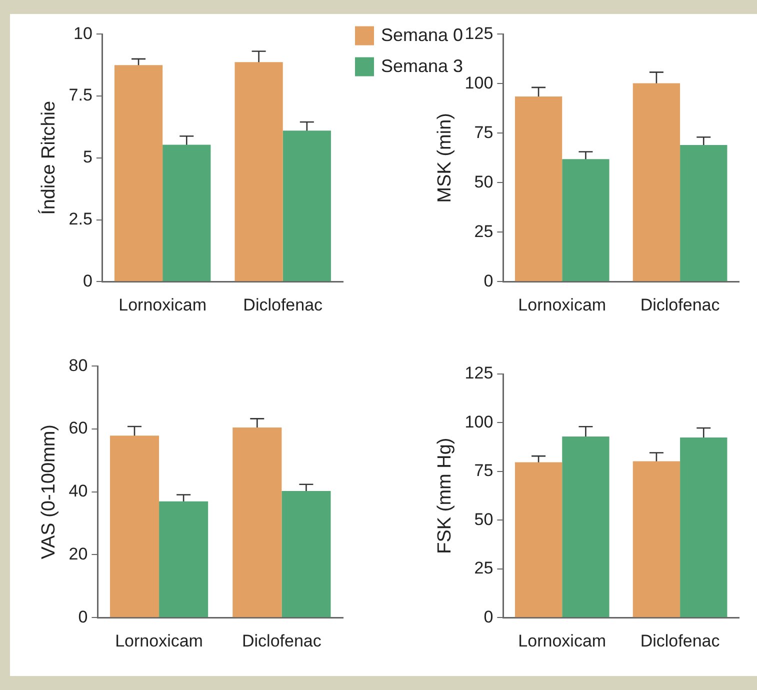  What do you see at coordinates (78, 428) in the screenshot?
I see `y-tick-label: 60` at bounding box center [78, 428].